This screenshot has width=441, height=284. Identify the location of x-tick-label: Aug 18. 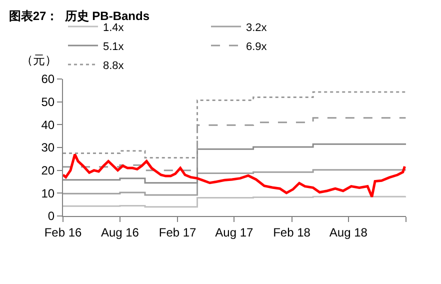
(348, 232).